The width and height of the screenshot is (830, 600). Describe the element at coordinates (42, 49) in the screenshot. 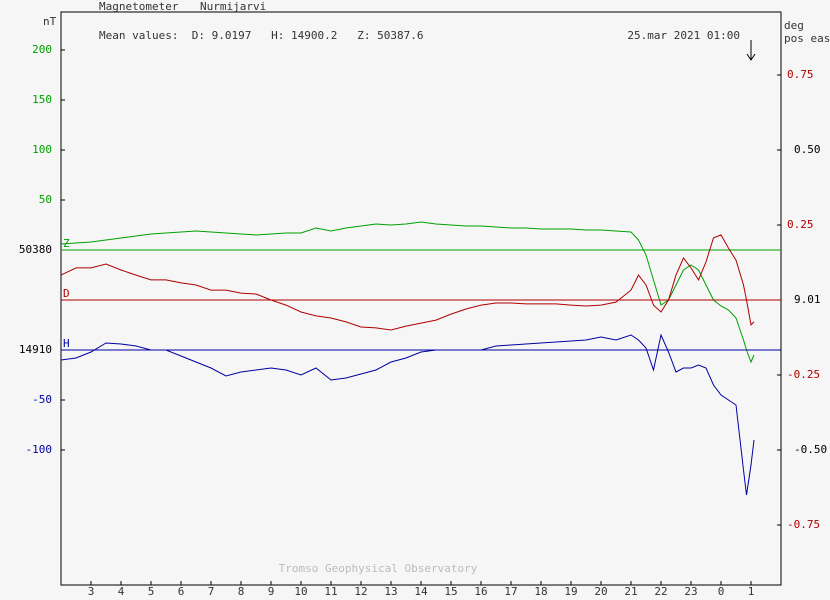

I see `y-tick-label: 200` at that location.